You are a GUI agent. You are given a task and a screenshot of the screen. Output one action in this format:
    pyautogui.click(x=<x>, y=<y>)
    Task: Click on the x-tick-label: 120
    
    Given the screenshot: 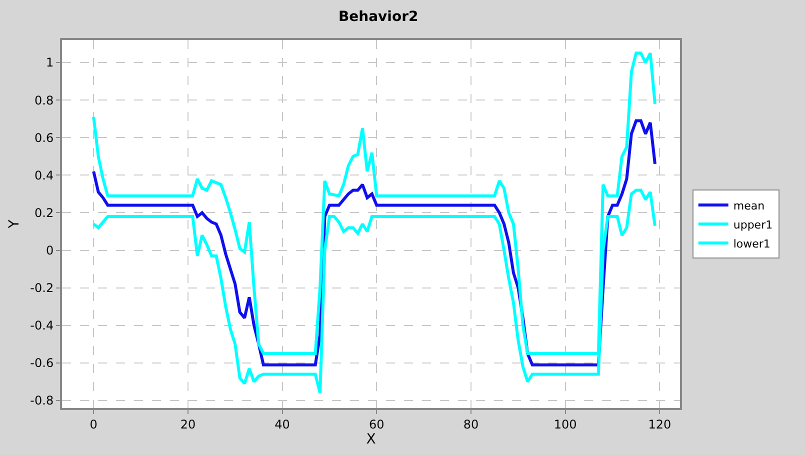 What is the action you would take?
    pyautogui.click(x=660, y=424)
    